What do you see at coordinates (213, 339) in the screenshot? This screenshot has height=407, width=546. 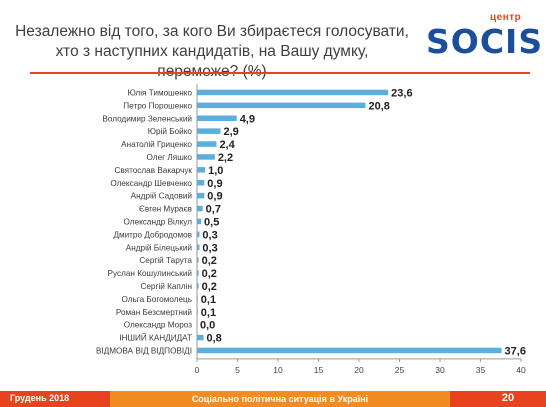 I see `value-label: 0,8` at bounding box center [213, 339].